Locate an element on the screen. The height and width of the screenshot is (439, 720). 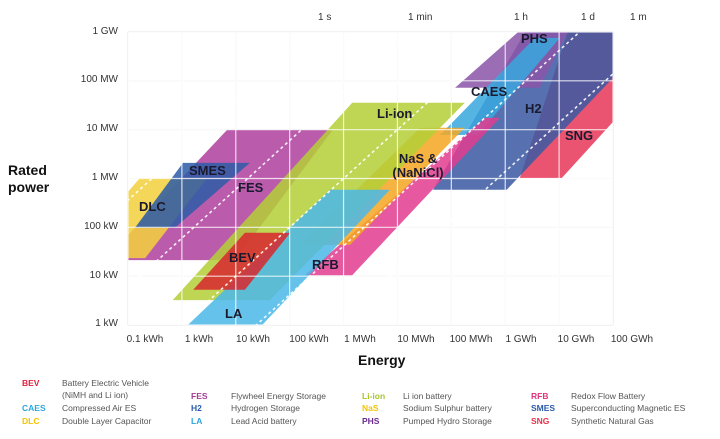
y-tick-label: 10 kW is located at coordinates (103, 275).